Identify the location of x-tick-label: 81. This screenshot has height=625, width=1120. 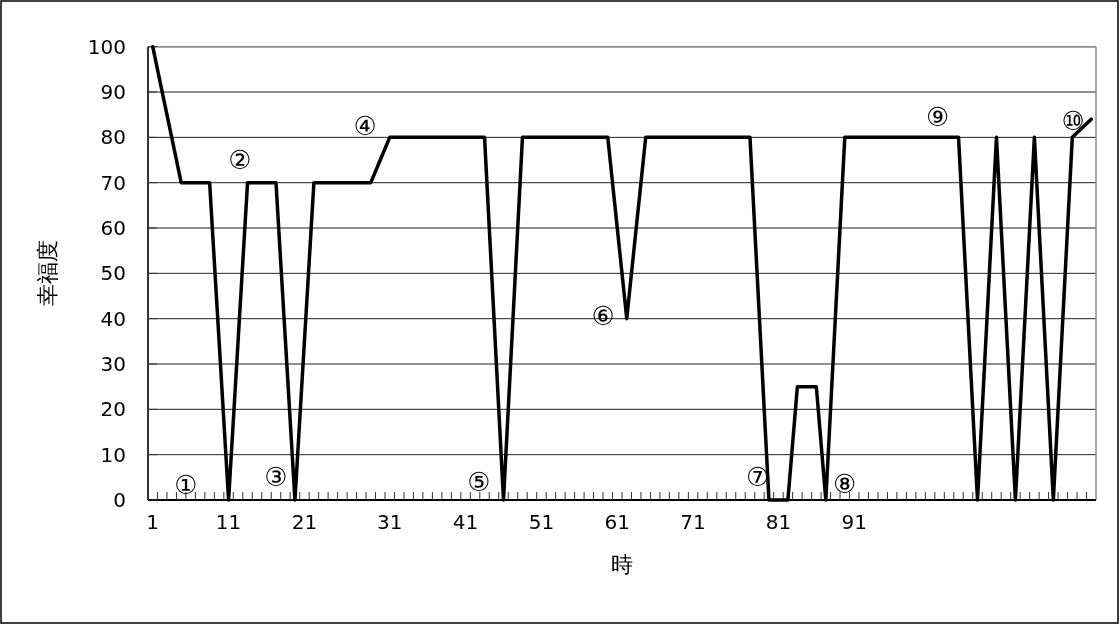
(778, 522).